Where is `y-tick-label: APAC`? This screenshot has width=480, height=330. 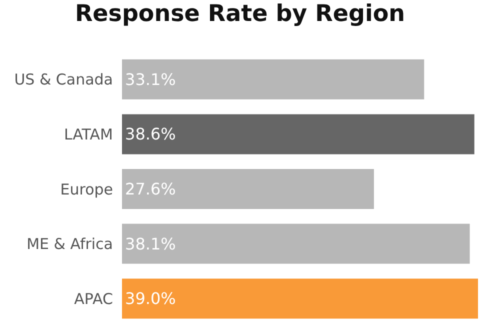
y-tick-label: APAC is located at coordinates (93, 299).